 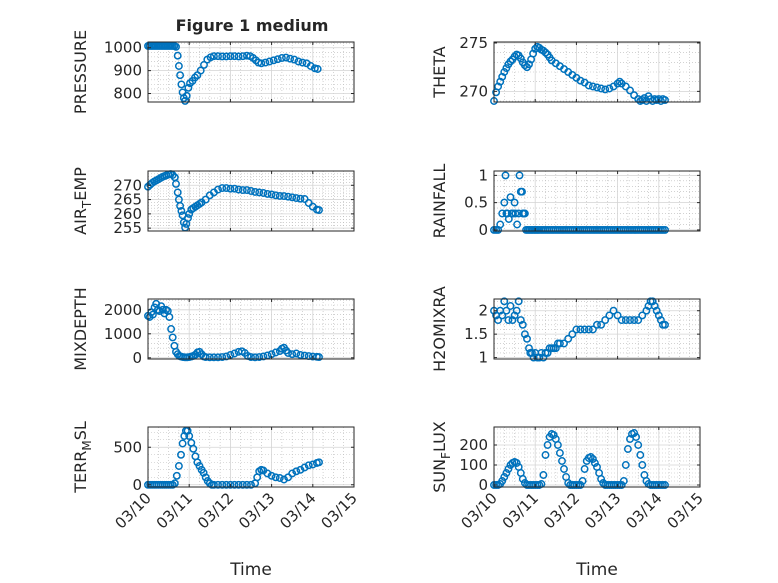 I want to click on y-axis-label: THETA, so click(x=439, y=72).